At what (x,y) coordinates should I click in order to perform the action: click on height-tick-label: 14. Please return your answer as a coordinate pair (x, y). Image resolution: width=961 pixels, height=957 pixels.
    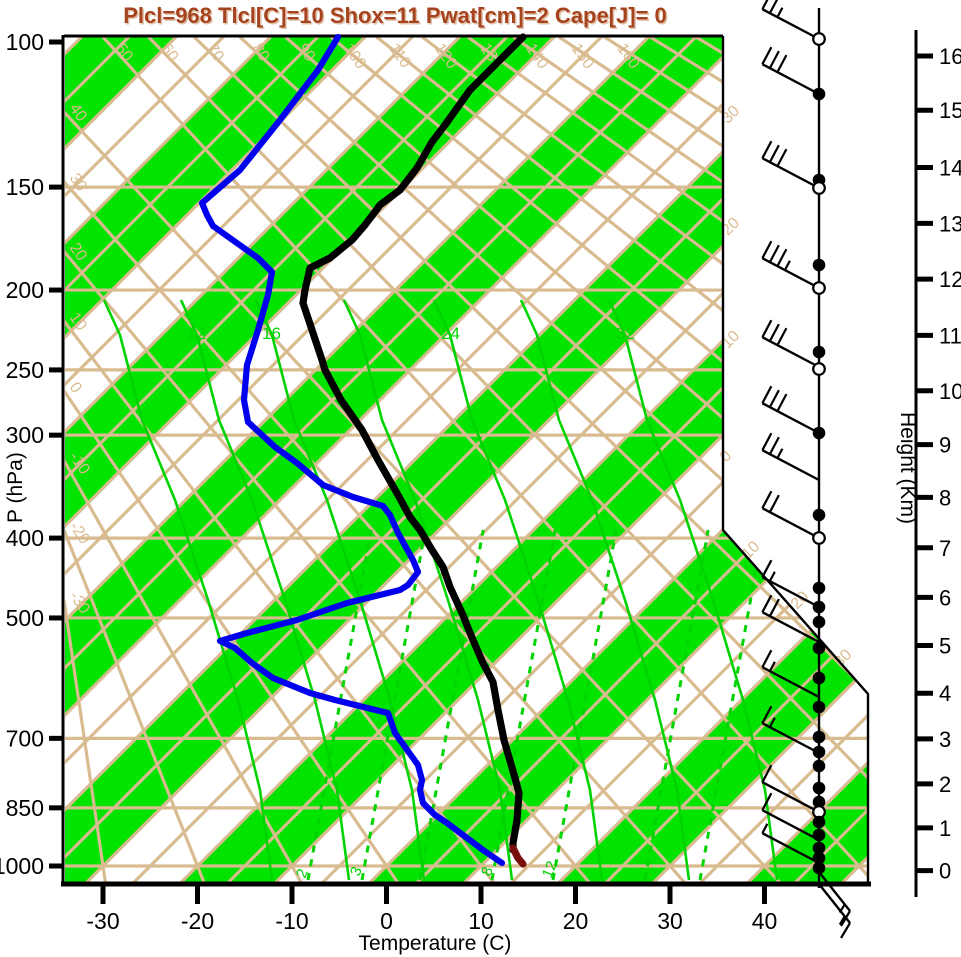
    Looking at the image, I should click on (950, 167).